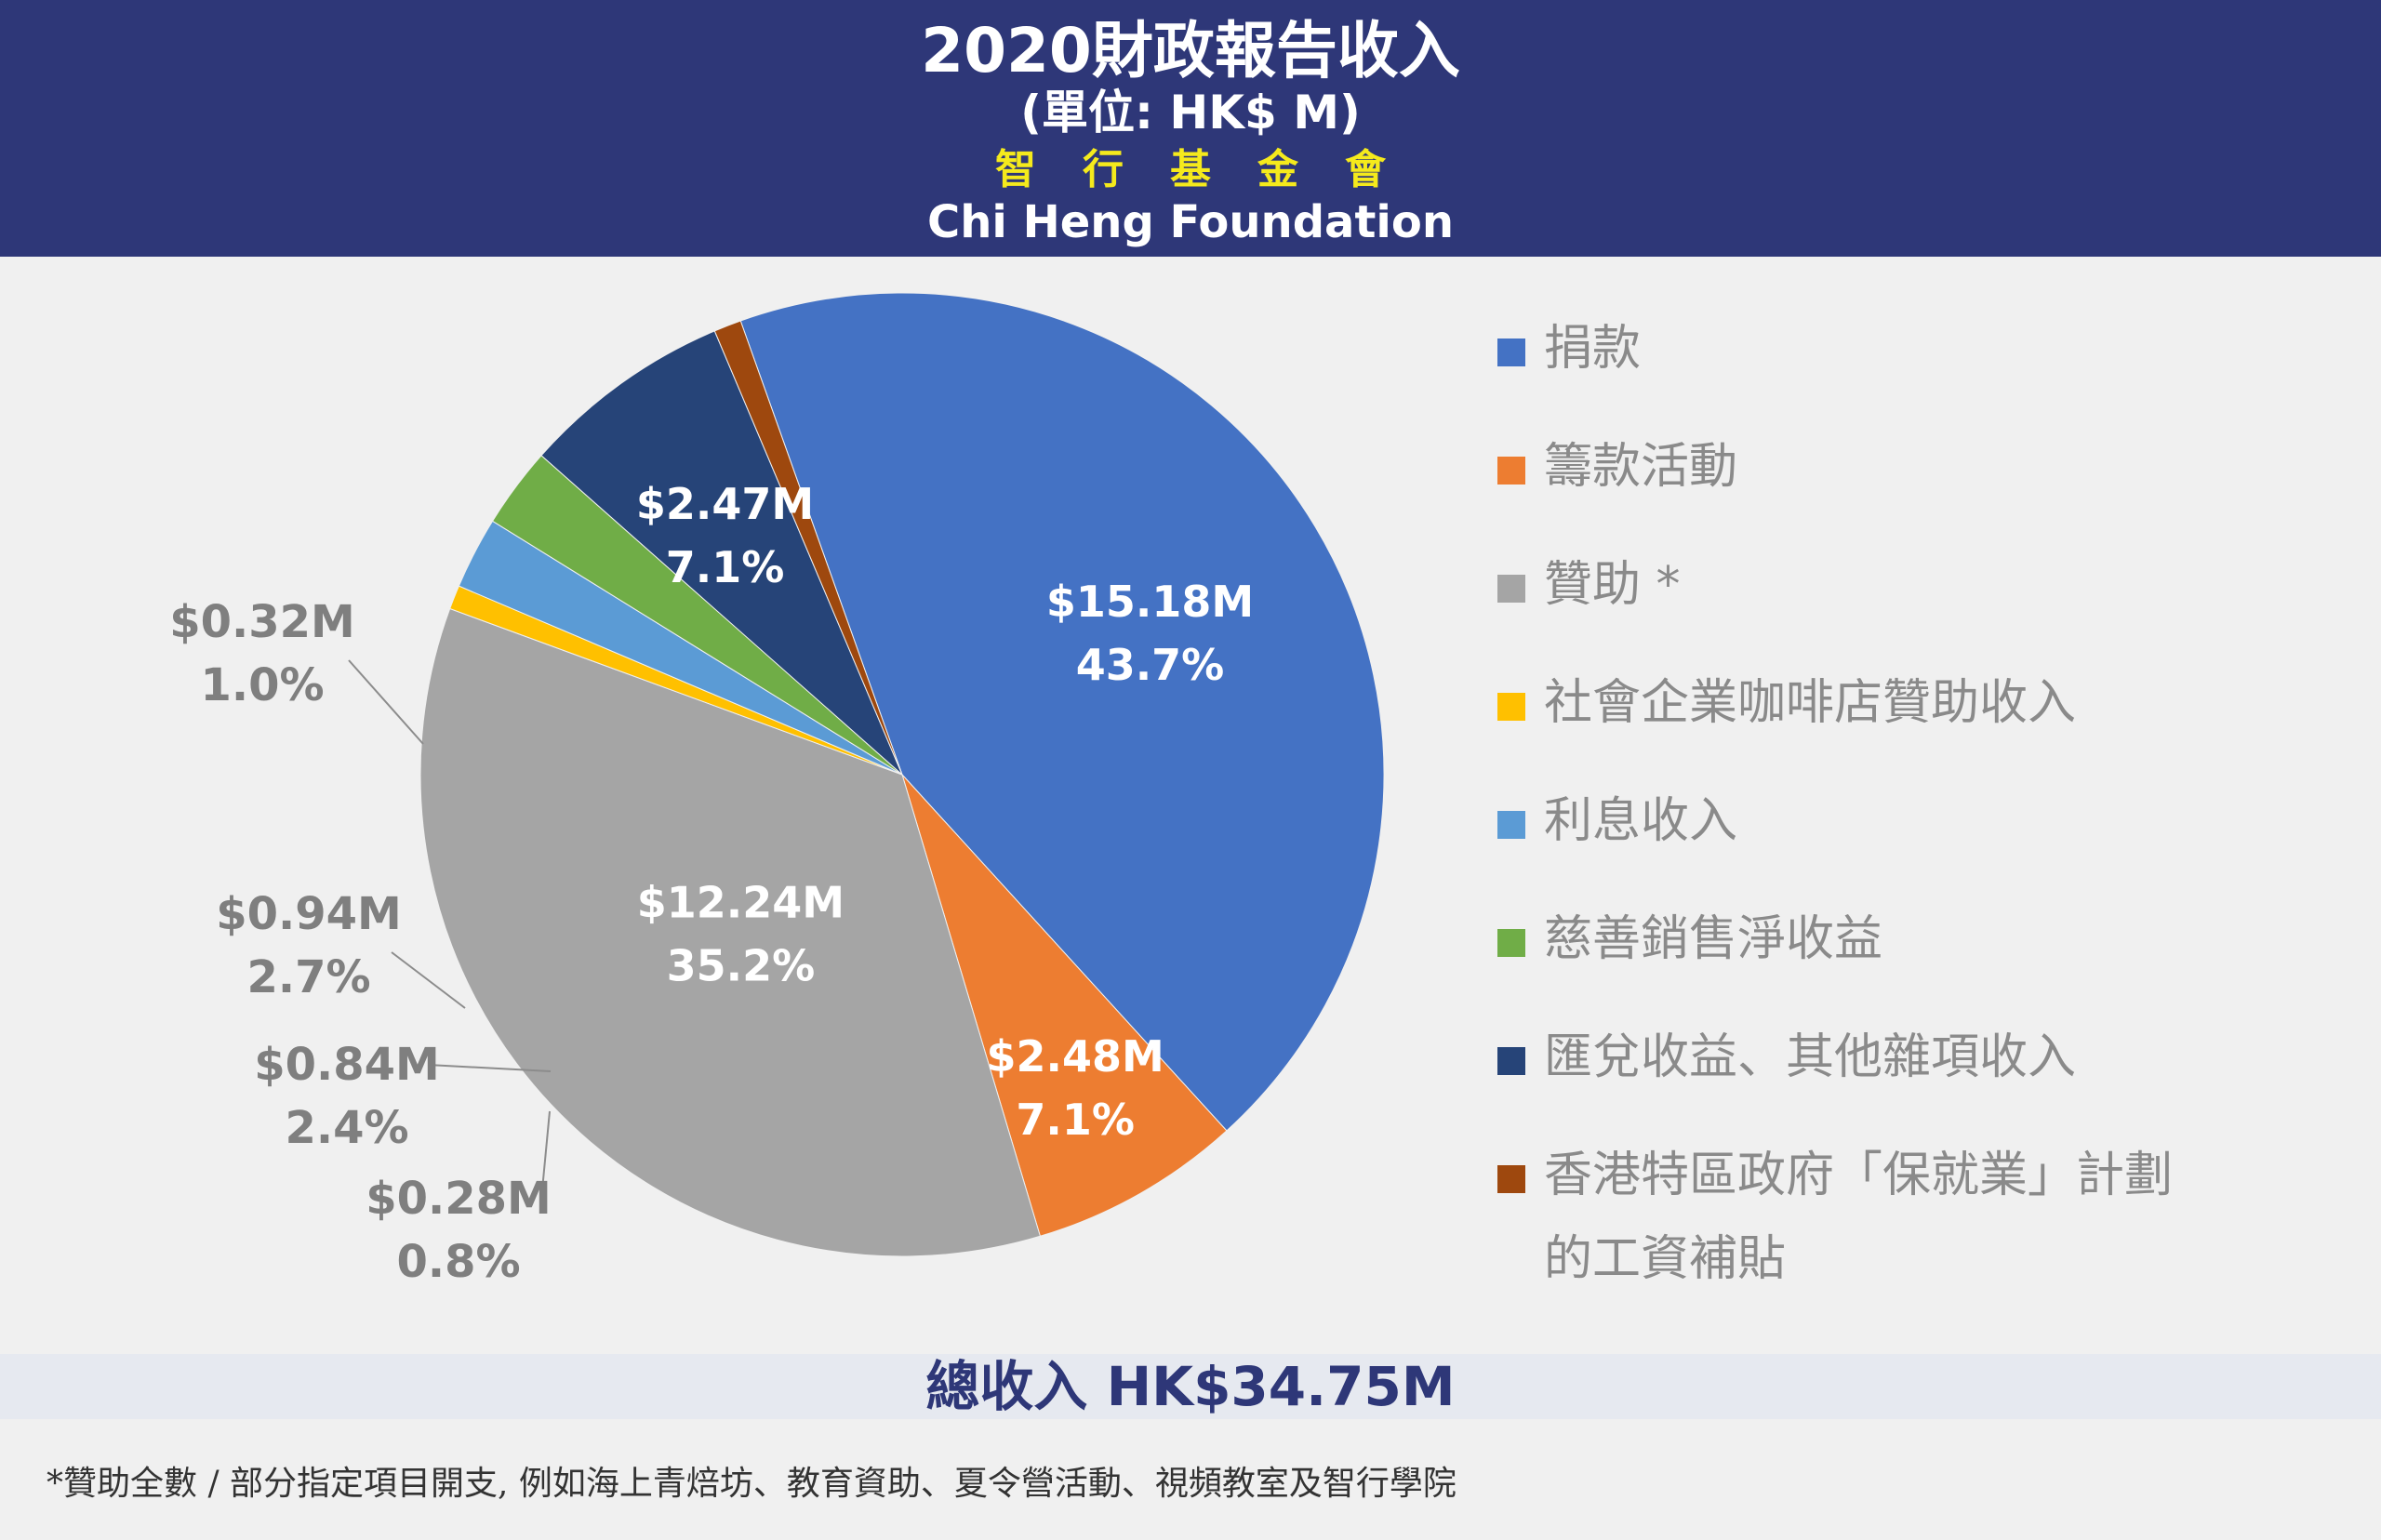 Image resolution: width=2381 pixels, height=1540 pixels. What do you see at coordinates (1713, 939) in the screenshot?
I see `legend-label: 慈善銷售淨收益` at bounding box center [1713, 939].